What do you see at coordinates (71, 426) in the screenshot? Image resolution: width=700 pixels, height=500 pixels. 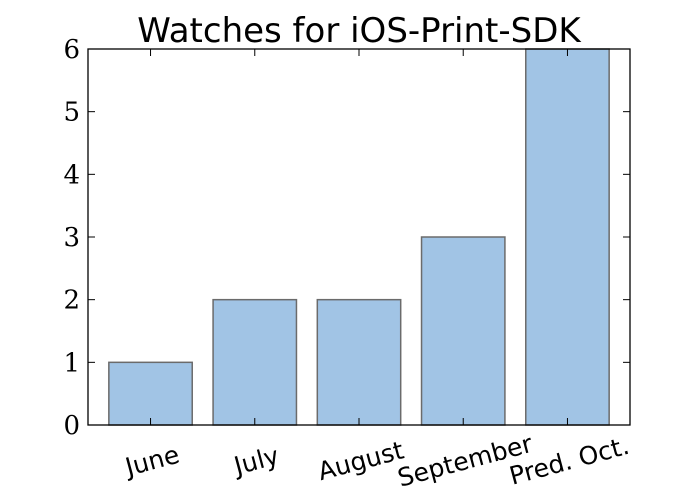 I see `y-tick-label-0: 0` at bounding box center [71, 426].